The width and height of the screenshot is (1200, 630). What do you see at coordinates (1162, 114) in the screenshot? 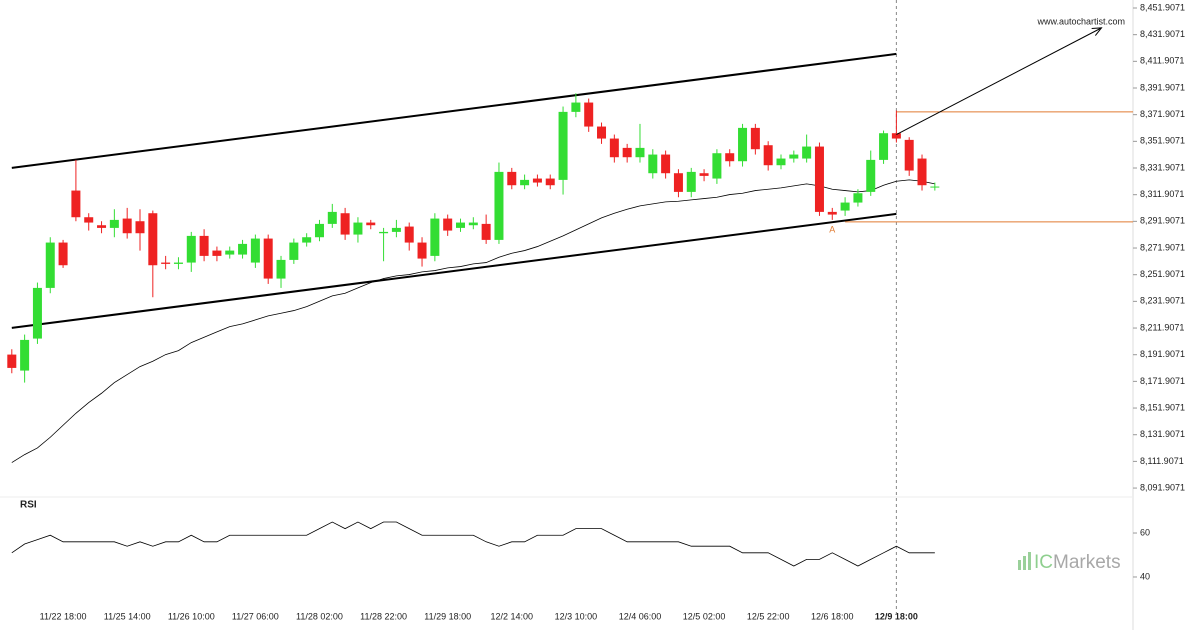
I see `y-tick-label: 8,371.9071` at bounding box center [1162, 114].